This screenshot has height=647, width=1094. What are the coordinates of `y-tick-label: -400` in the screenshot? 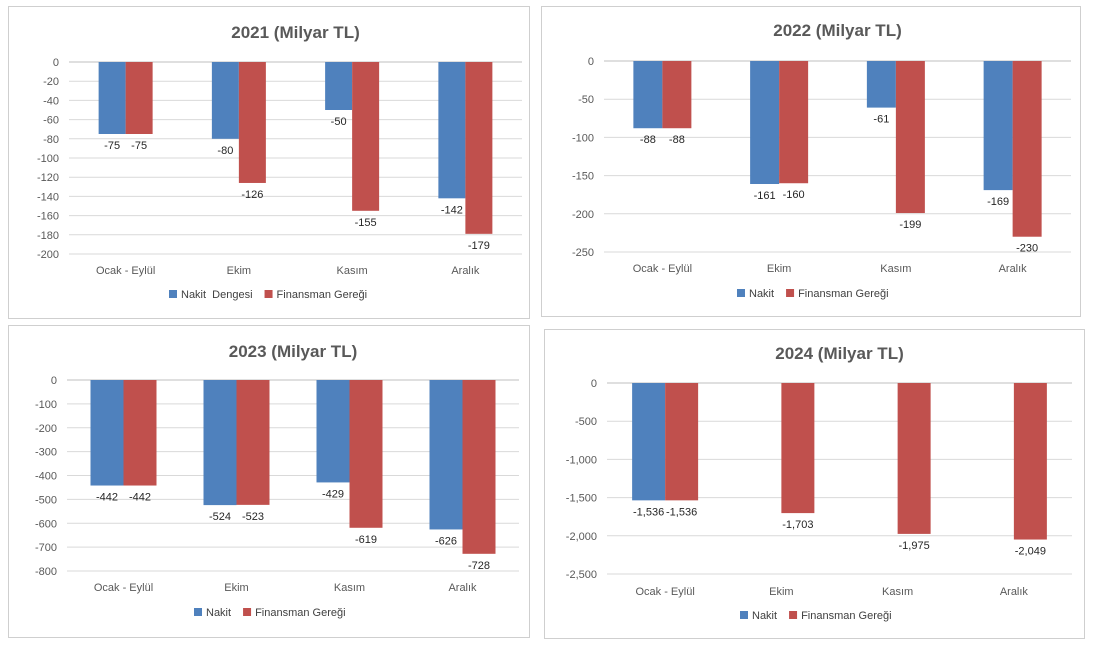 It's located at (46, 477).